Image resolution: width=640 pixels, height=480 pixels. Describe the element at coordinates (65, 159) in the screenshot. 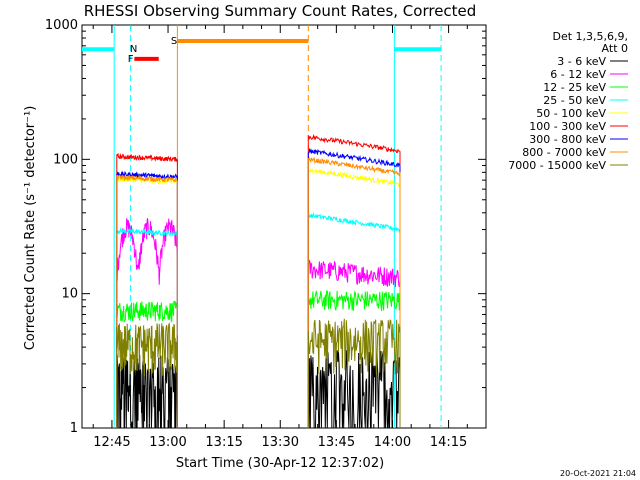

I see `y-tick-label: 100` at that location.